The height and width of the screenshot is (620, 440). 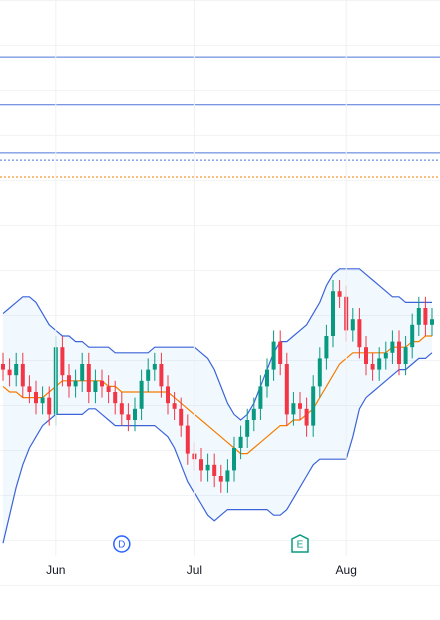 I want to click on event-label: D, so click(x=121, y=545).